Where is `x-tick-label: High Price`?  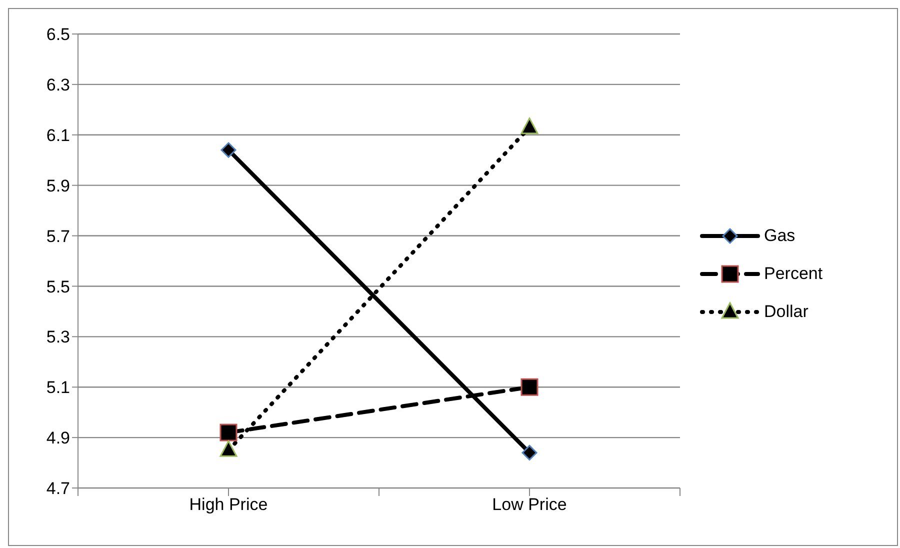 x-tick-label: High Price is located at coordinates (228, 504).